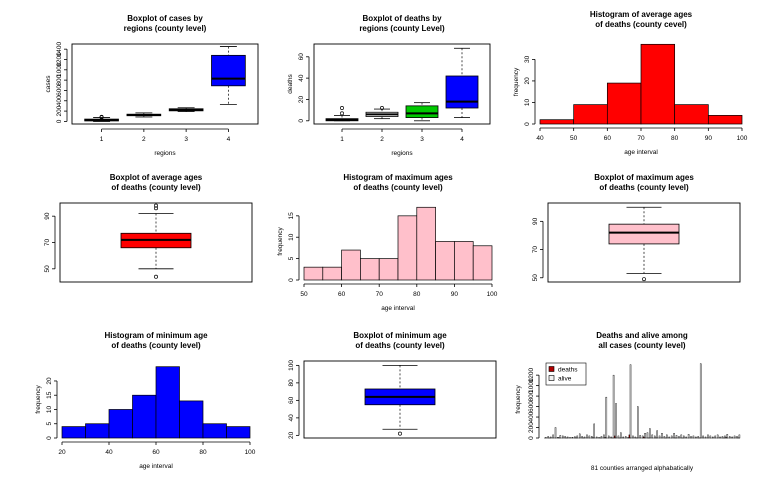 The width and height of the screenshot is (767, 488). What do you see at coordinates (565, 379) in the screenshot?
I see `legend-label-alive: alive` at bounding box center [565, 379].